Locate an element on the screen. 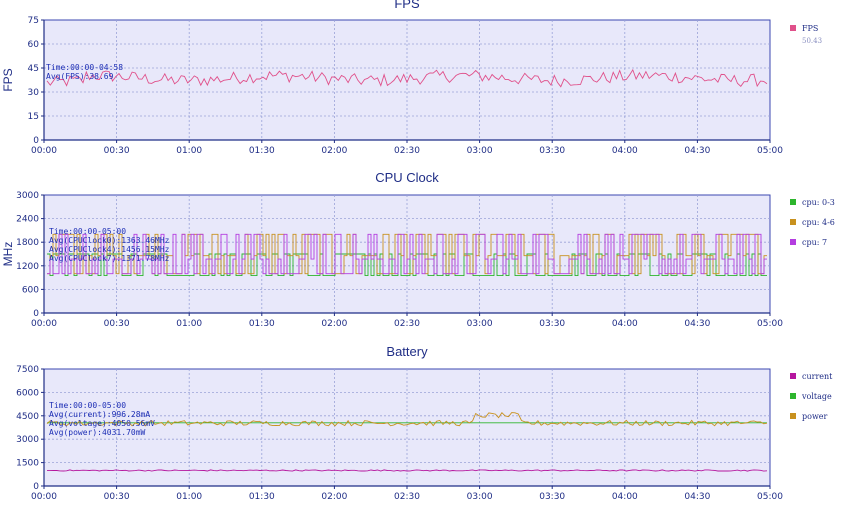  series-line-current is located at coordinates (407, 470).